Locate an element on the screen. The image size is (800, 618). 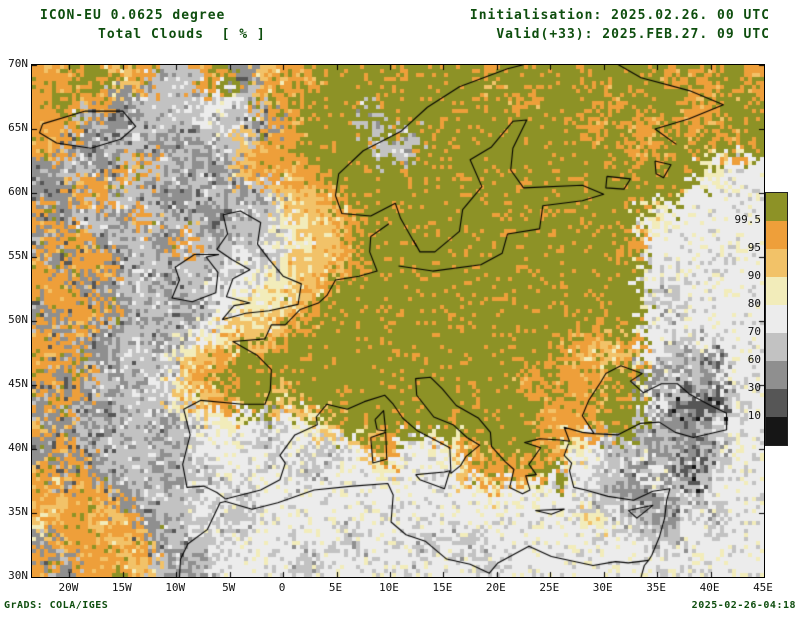
lat-tick-label: 45N is located at coordinates (18, 383).